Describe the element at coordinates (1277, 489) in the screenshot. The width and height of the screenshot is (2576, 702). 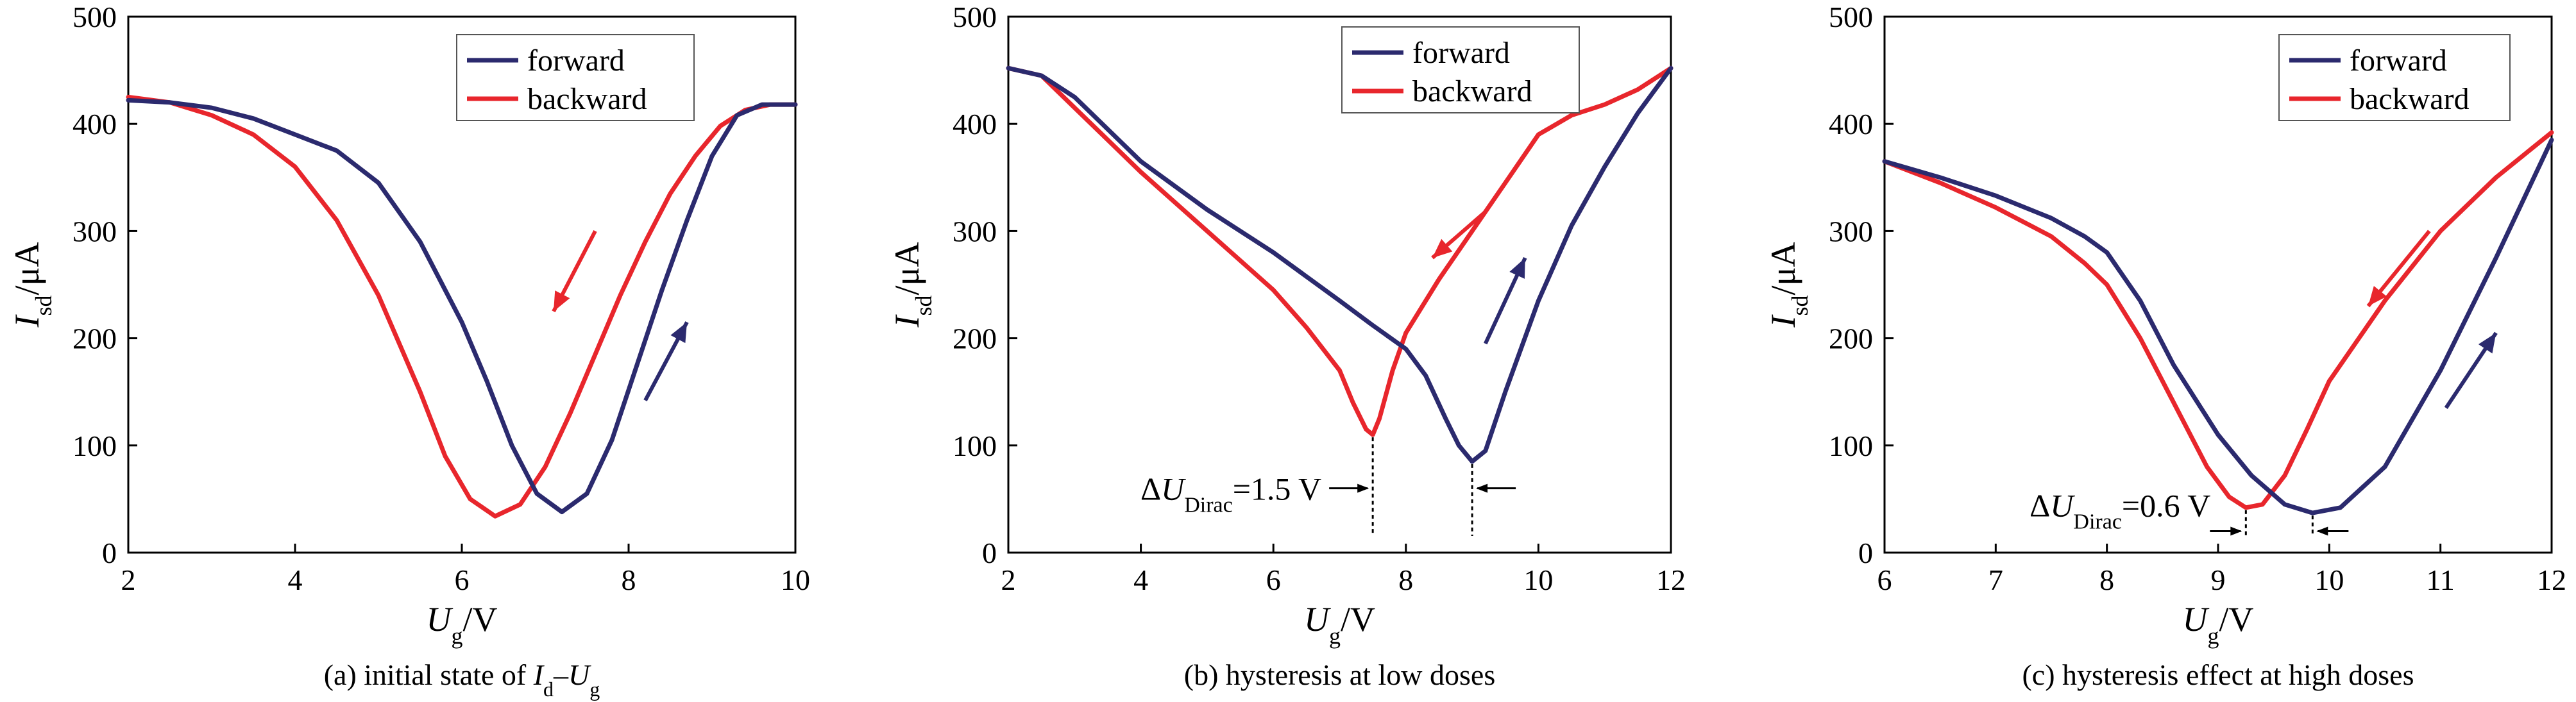
I see `dirac-annotation-value: =1.5 V` at that location.